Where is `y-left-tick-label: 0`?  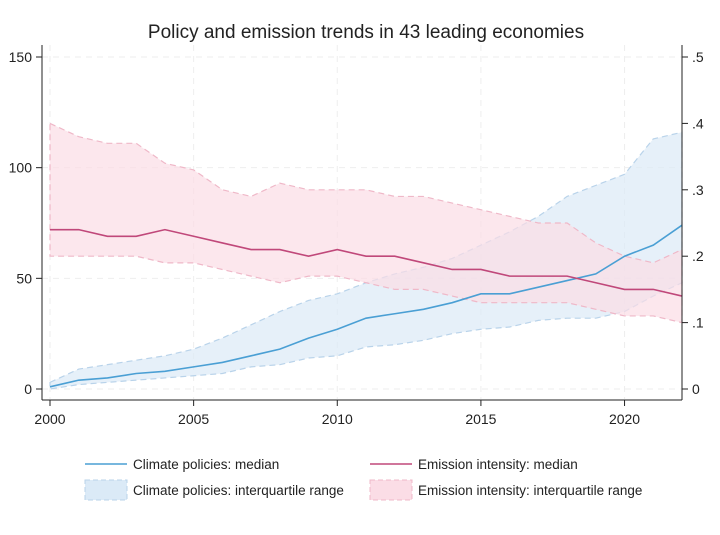 y-left-tick-label: 0 is located at coordinates (28, 389).